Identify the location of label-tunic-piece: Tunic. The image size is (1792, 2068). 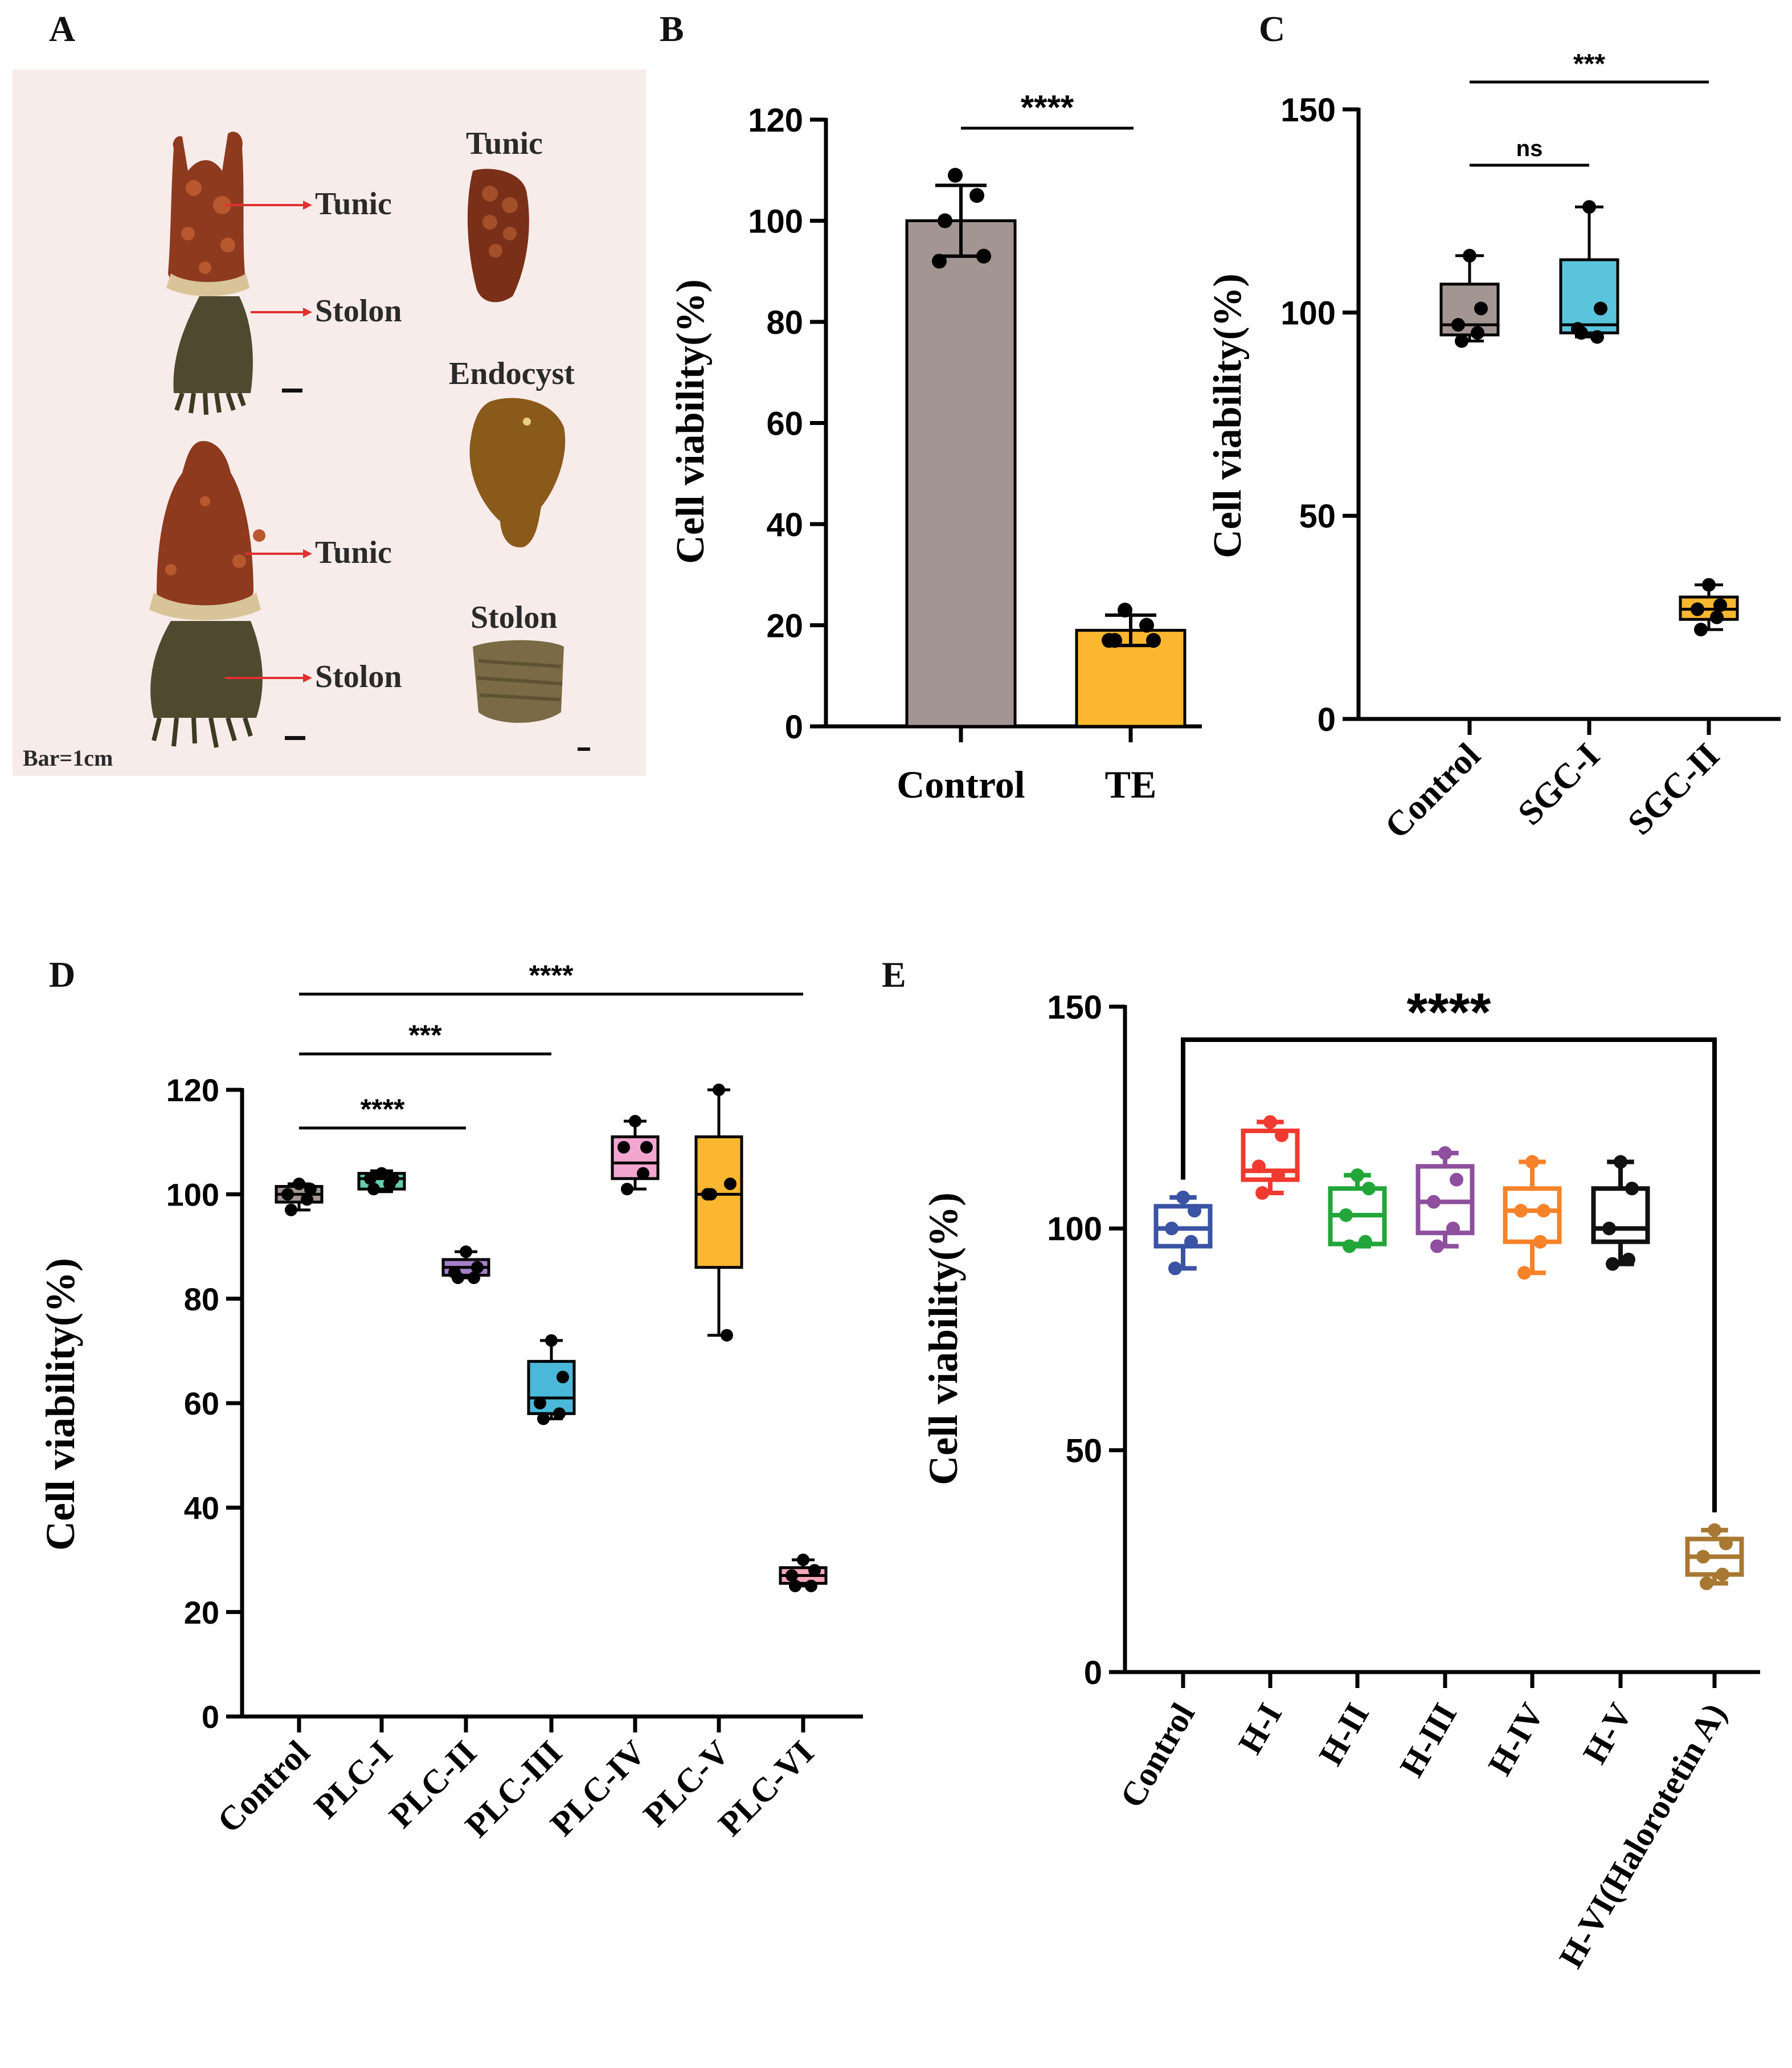
(505, 143).